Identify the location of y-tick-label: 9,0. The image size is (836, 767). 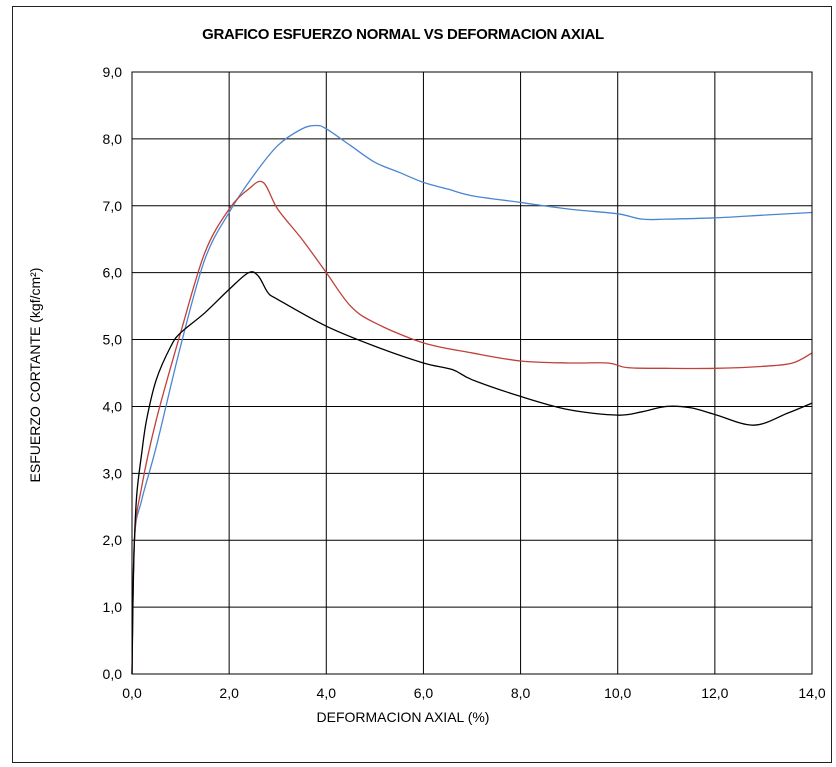
(113, 72).